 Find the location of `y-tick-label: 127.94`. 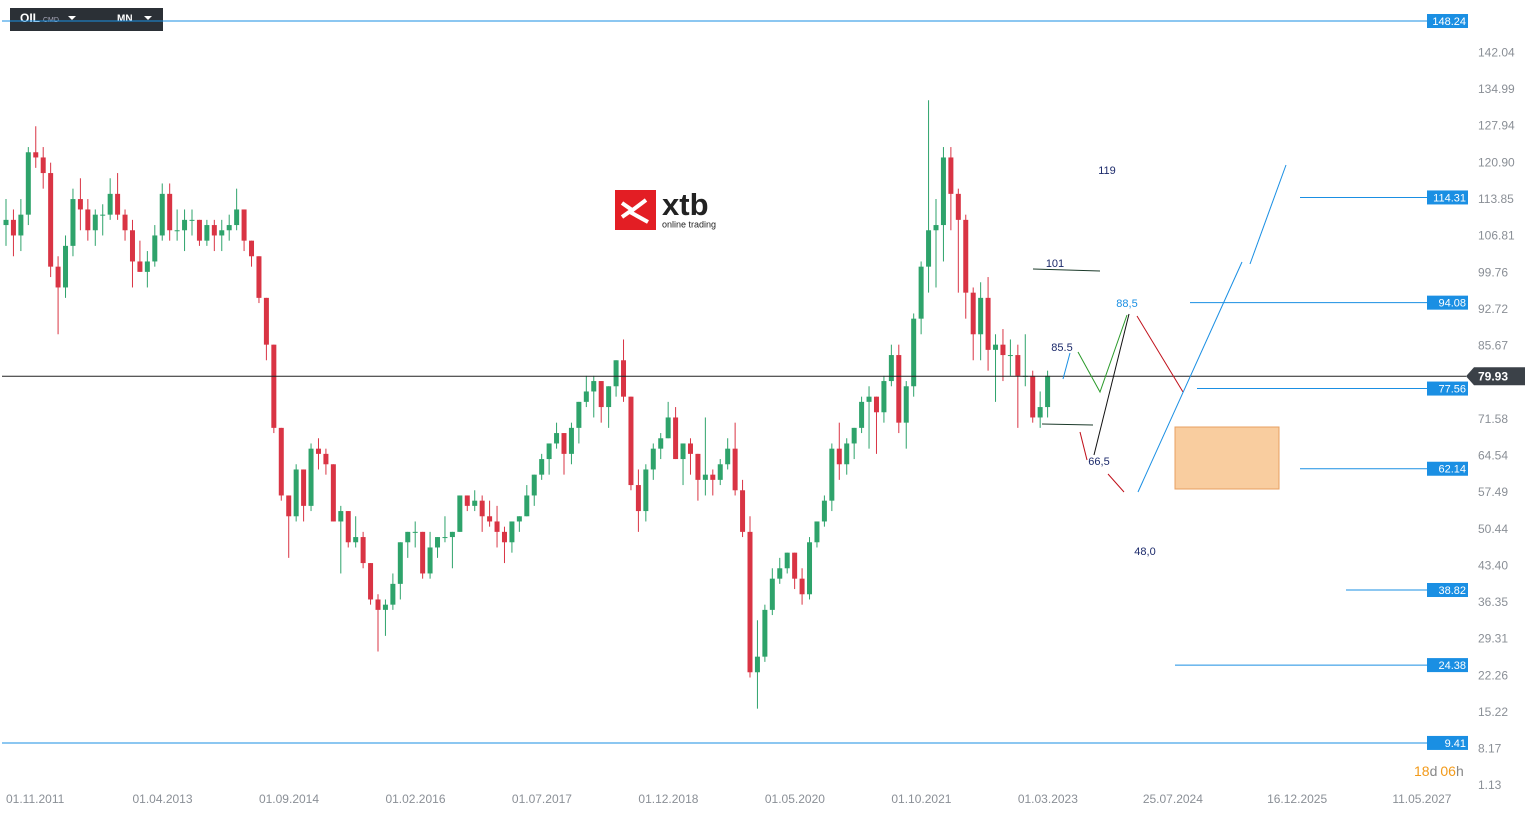

y-tick-label: 127.94 is located at coordinates (1496, 126).